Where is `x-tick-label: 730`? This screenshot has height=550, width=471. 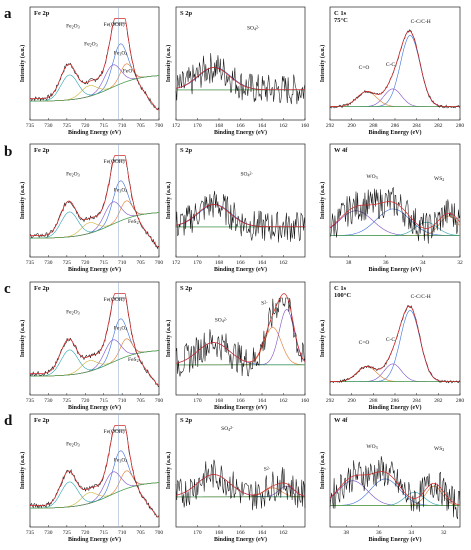
x-tick-label: 730 is located at coordinates (48, 533).